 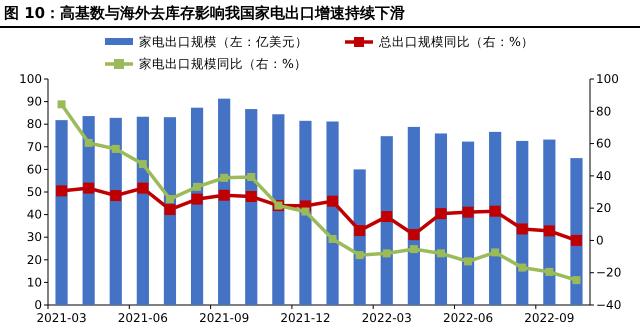 What do you see at coordinates (604, 175) in the screenshot?
I see `y2-tick-label: 40` at bounding box center [604, 175].